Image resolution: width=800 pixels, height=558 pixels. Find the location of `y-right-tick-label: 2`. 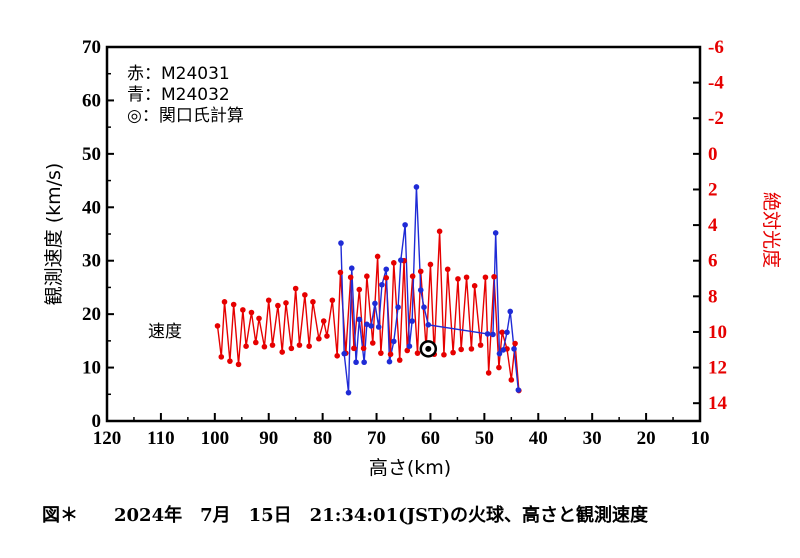

y-right-tick-label: 2 is located at coordinates (713, 189).